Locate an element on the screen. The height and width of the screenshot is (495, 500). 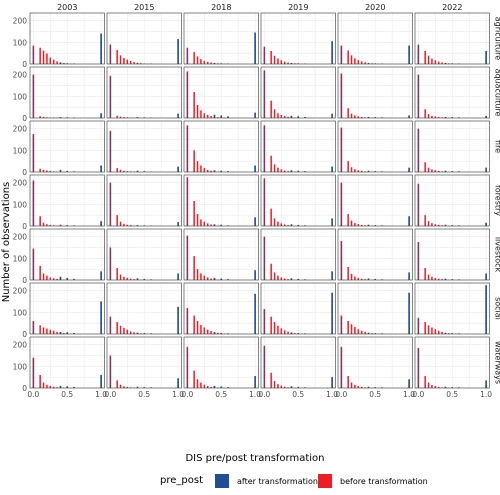
y-tick-label: 200 is located at coordinates (20, 129).